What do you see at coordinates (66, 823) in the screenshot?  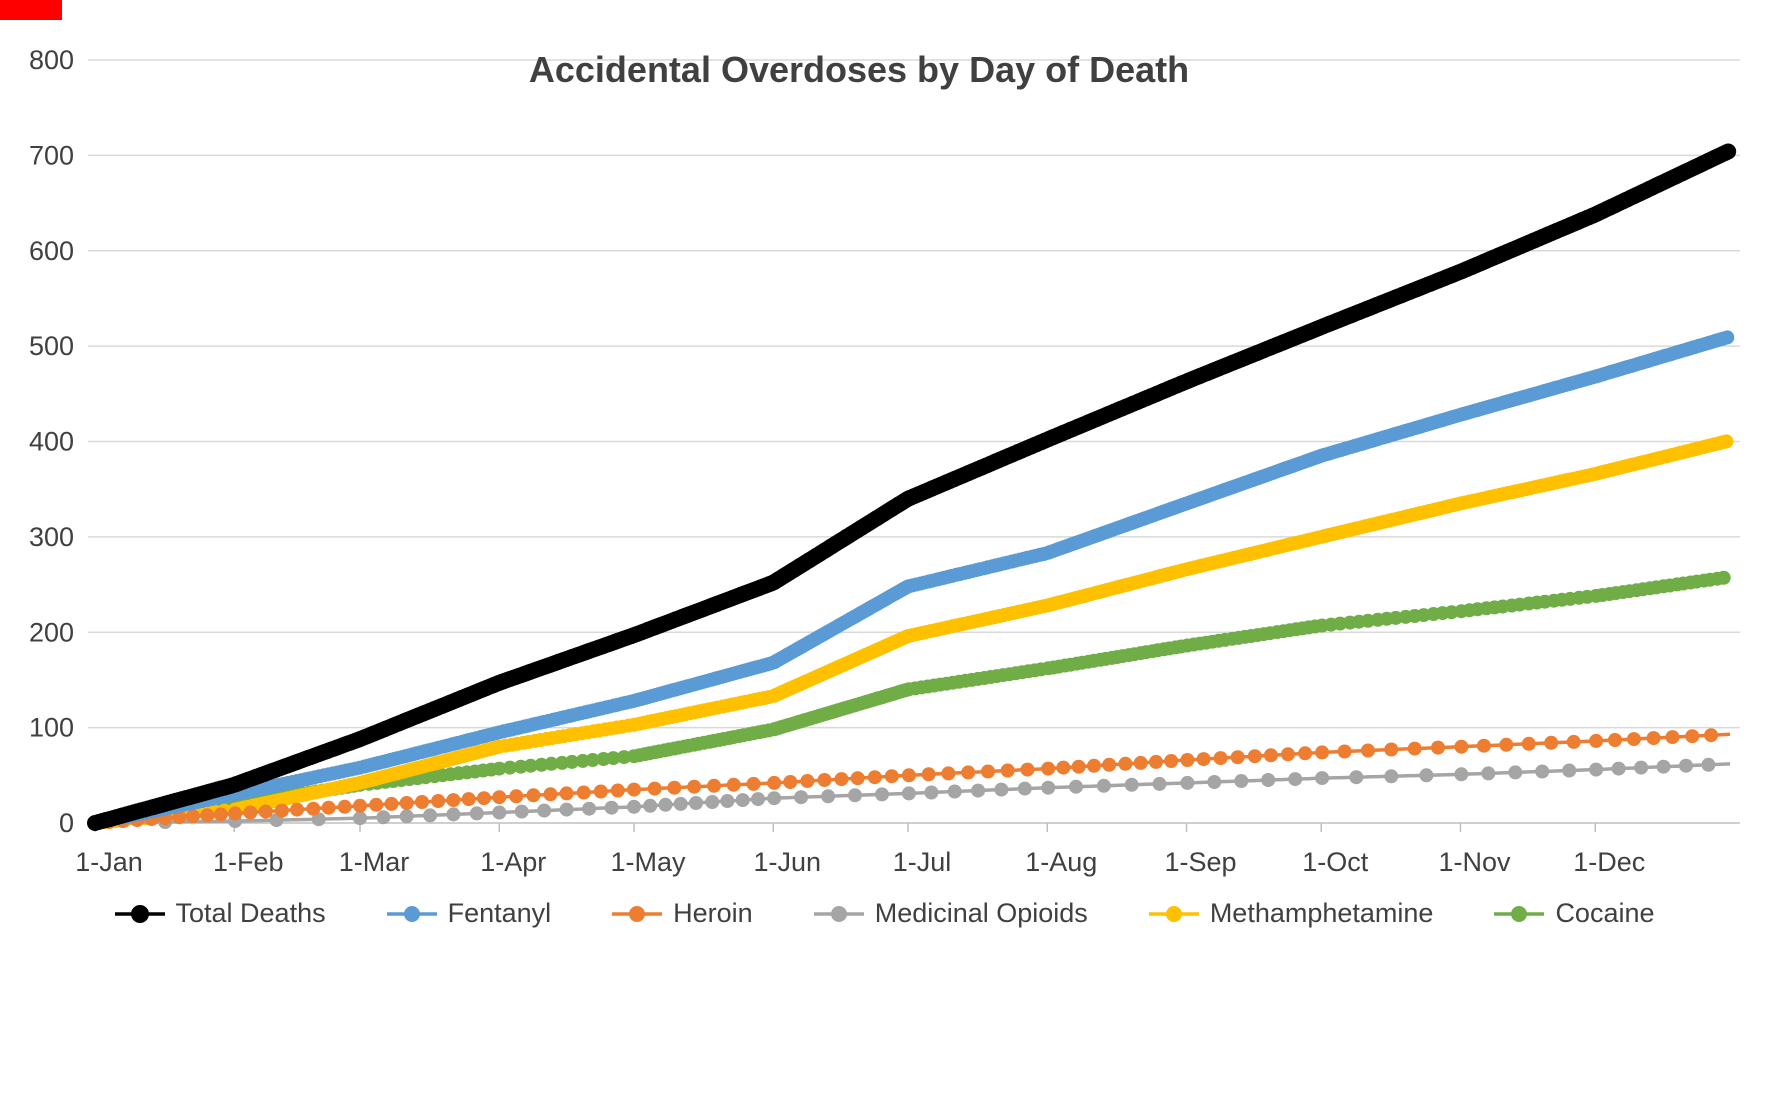 I see `y-axis-label: 0` at bounding box center [66, 823].